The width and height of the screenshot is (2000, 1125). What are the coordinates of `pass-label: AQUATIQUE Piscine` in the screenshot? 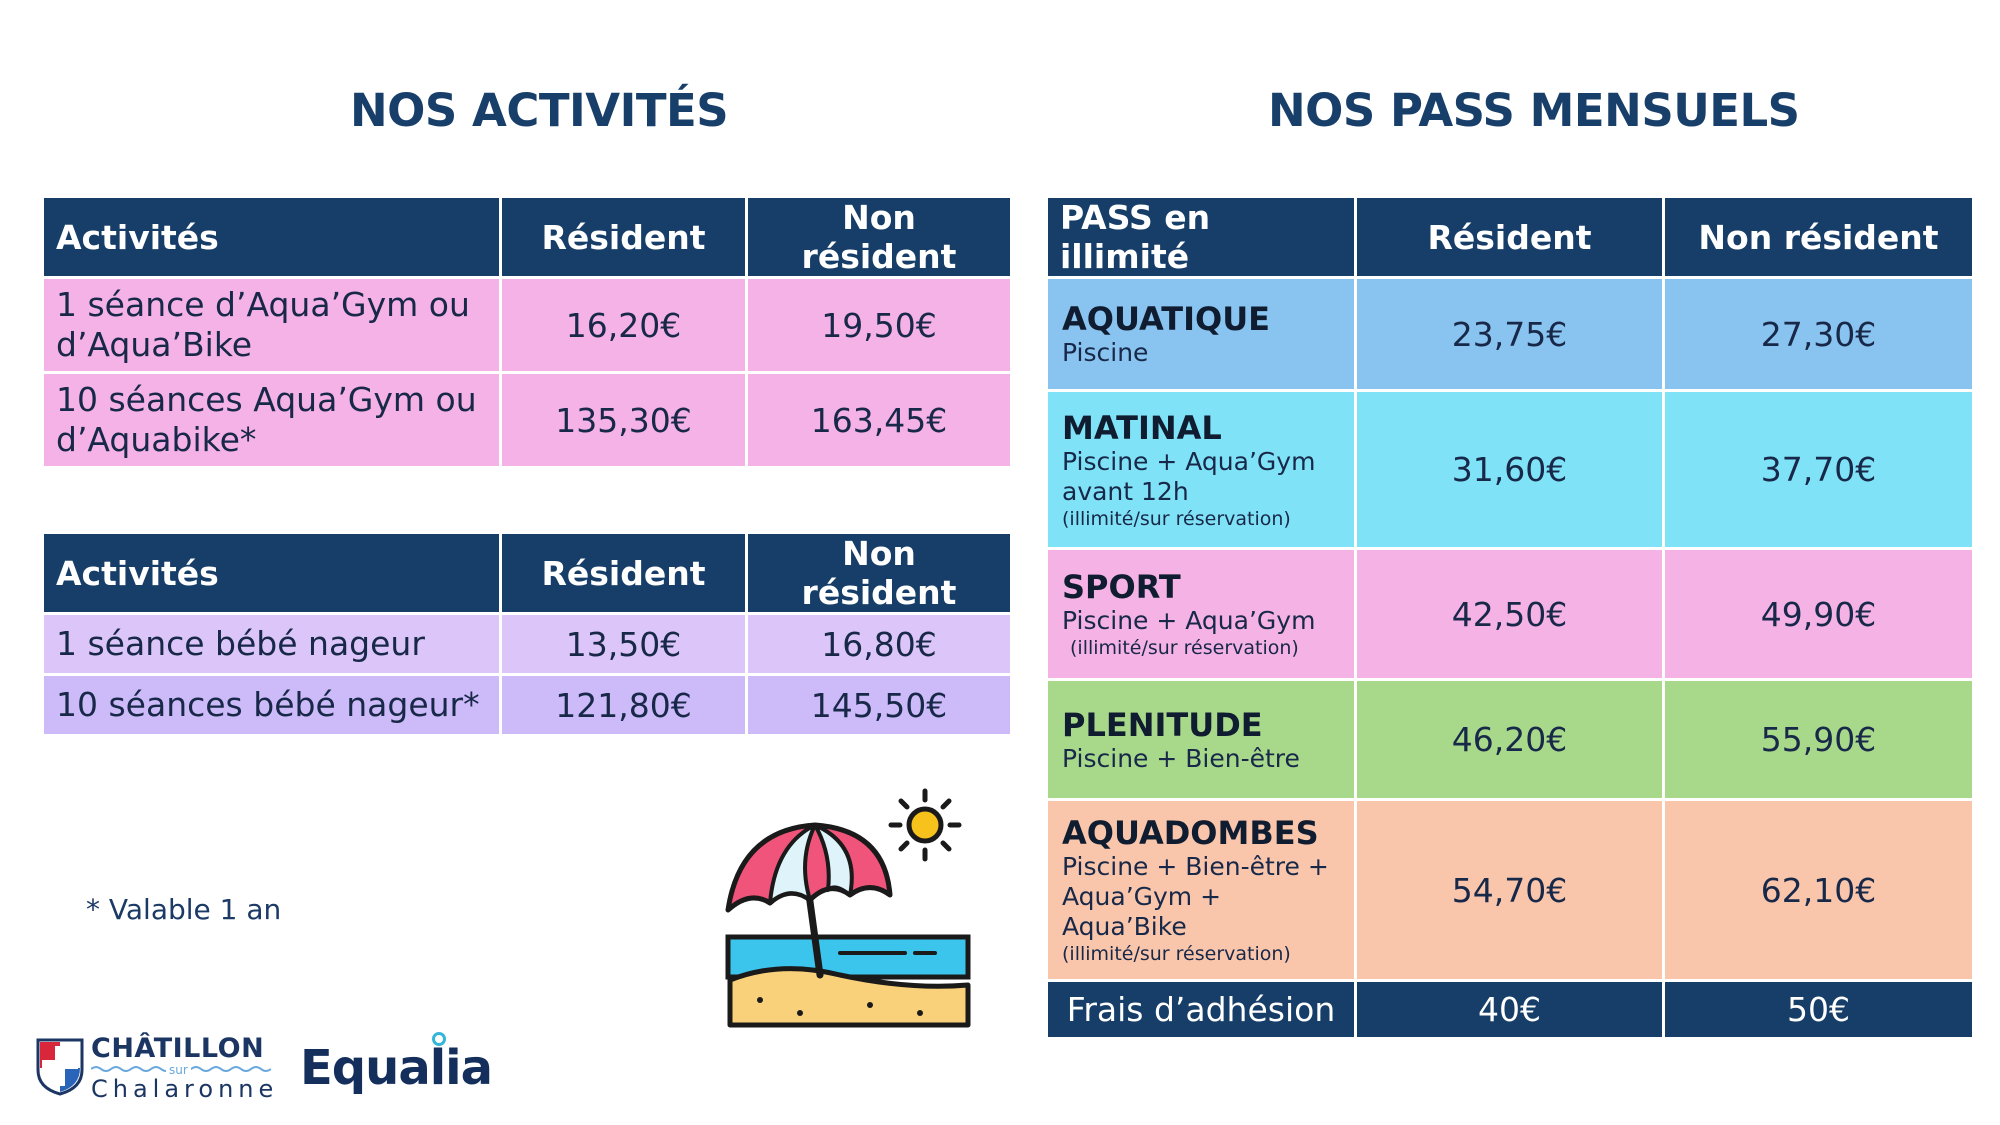 It's located at (1201, 334).